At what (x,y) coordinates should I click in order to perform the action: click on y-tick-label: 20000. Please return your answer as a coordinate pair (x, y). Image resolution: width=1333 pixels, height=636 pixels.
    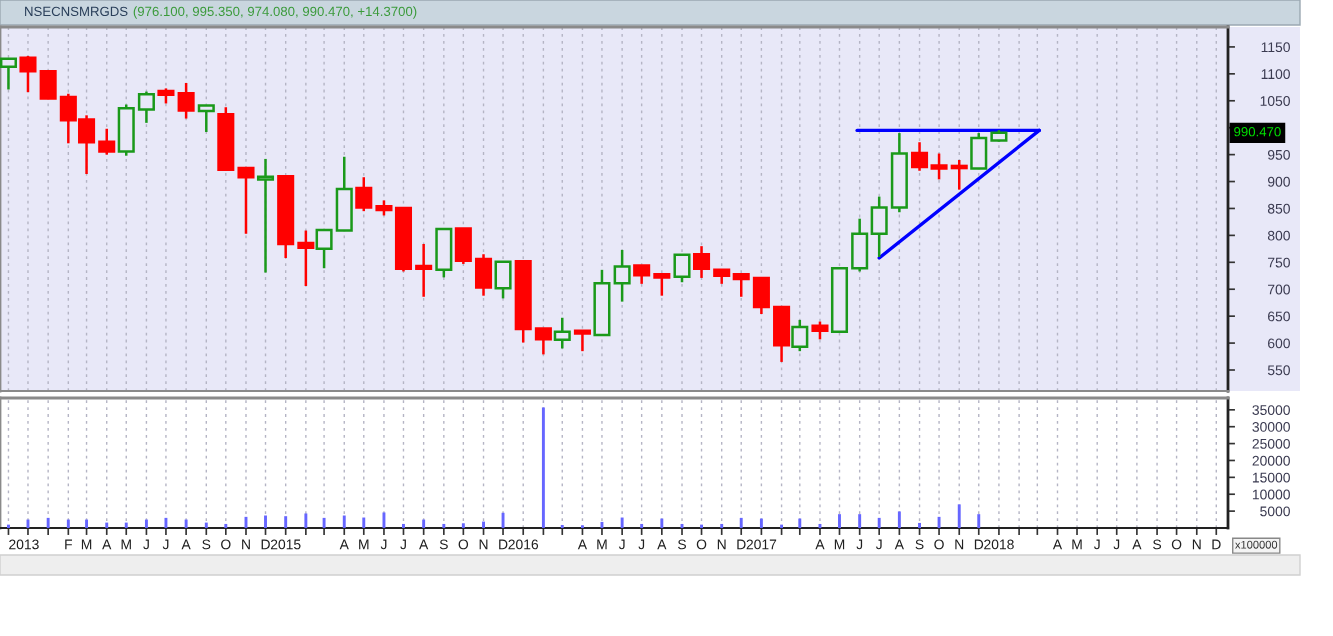
    Looking at the image, I should click on (1271, 460).